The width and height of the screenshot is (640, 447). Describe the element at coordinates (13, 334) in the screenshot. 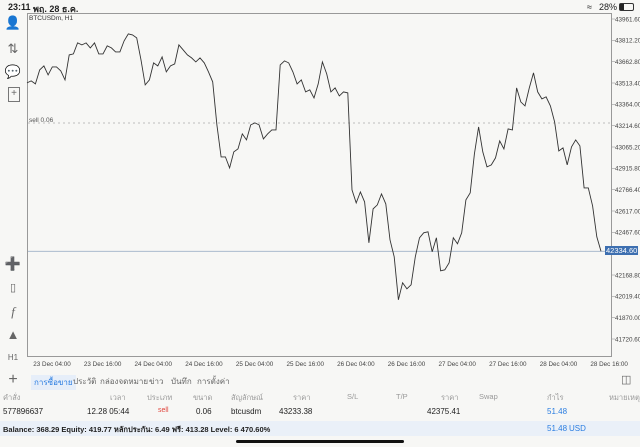

I see `objects-icon: ▲` at that location.